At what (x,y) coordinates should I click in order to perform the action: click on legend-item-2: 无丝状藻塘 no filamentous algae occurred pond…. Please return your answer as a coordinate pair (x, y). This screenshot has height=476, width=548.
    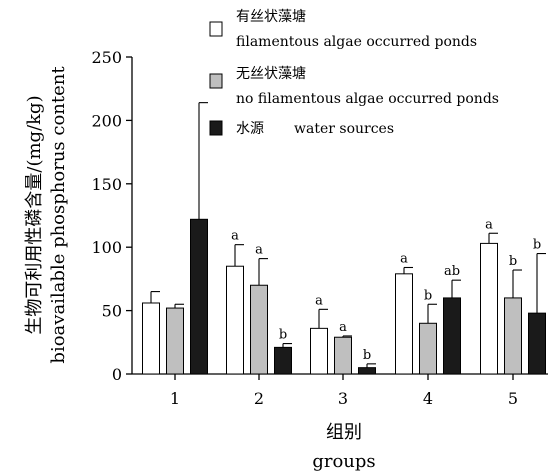
    Looking at the image, I should click on (354, 86).